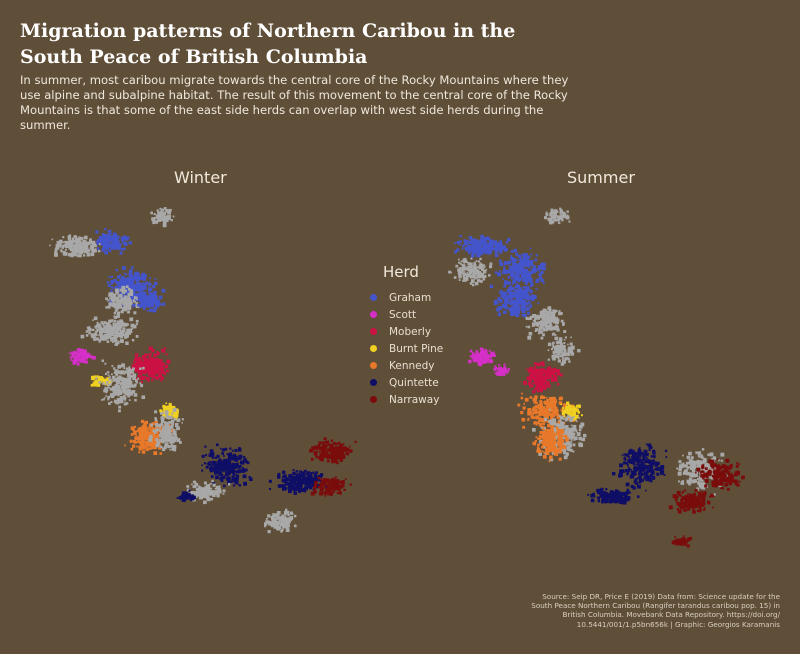  Describe the element at coordinates (113, 241) in the screenshot. I see `range-graham` at that location.